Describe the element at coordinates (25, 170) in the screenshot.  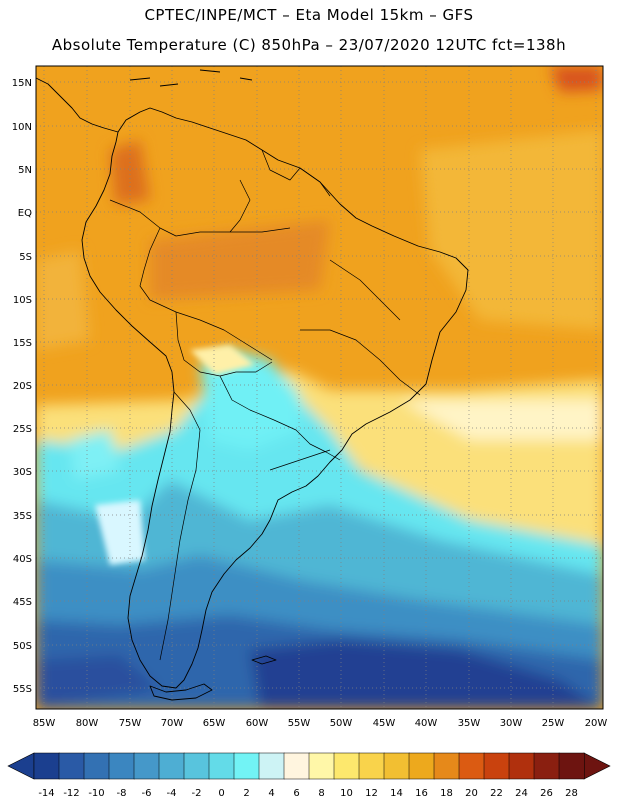
I see `lat-label: 5N` at that location.